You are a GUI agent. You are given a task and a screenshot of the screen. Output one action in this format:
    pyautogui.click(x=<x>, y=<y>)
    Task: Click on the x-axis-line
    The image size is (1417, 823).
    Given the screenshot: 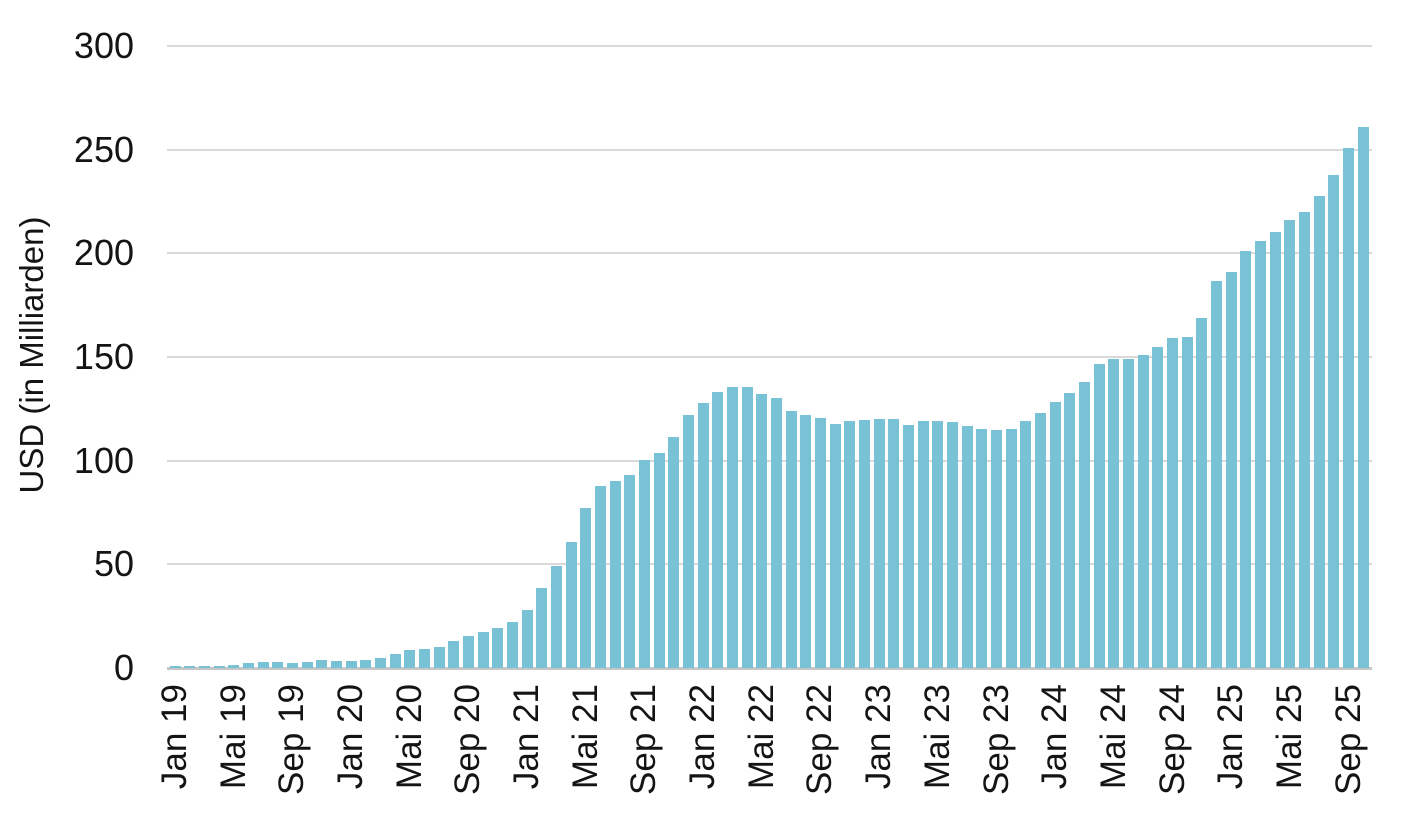 What is the action you would take?
    pyautogui.click(x=769, y=668)
    